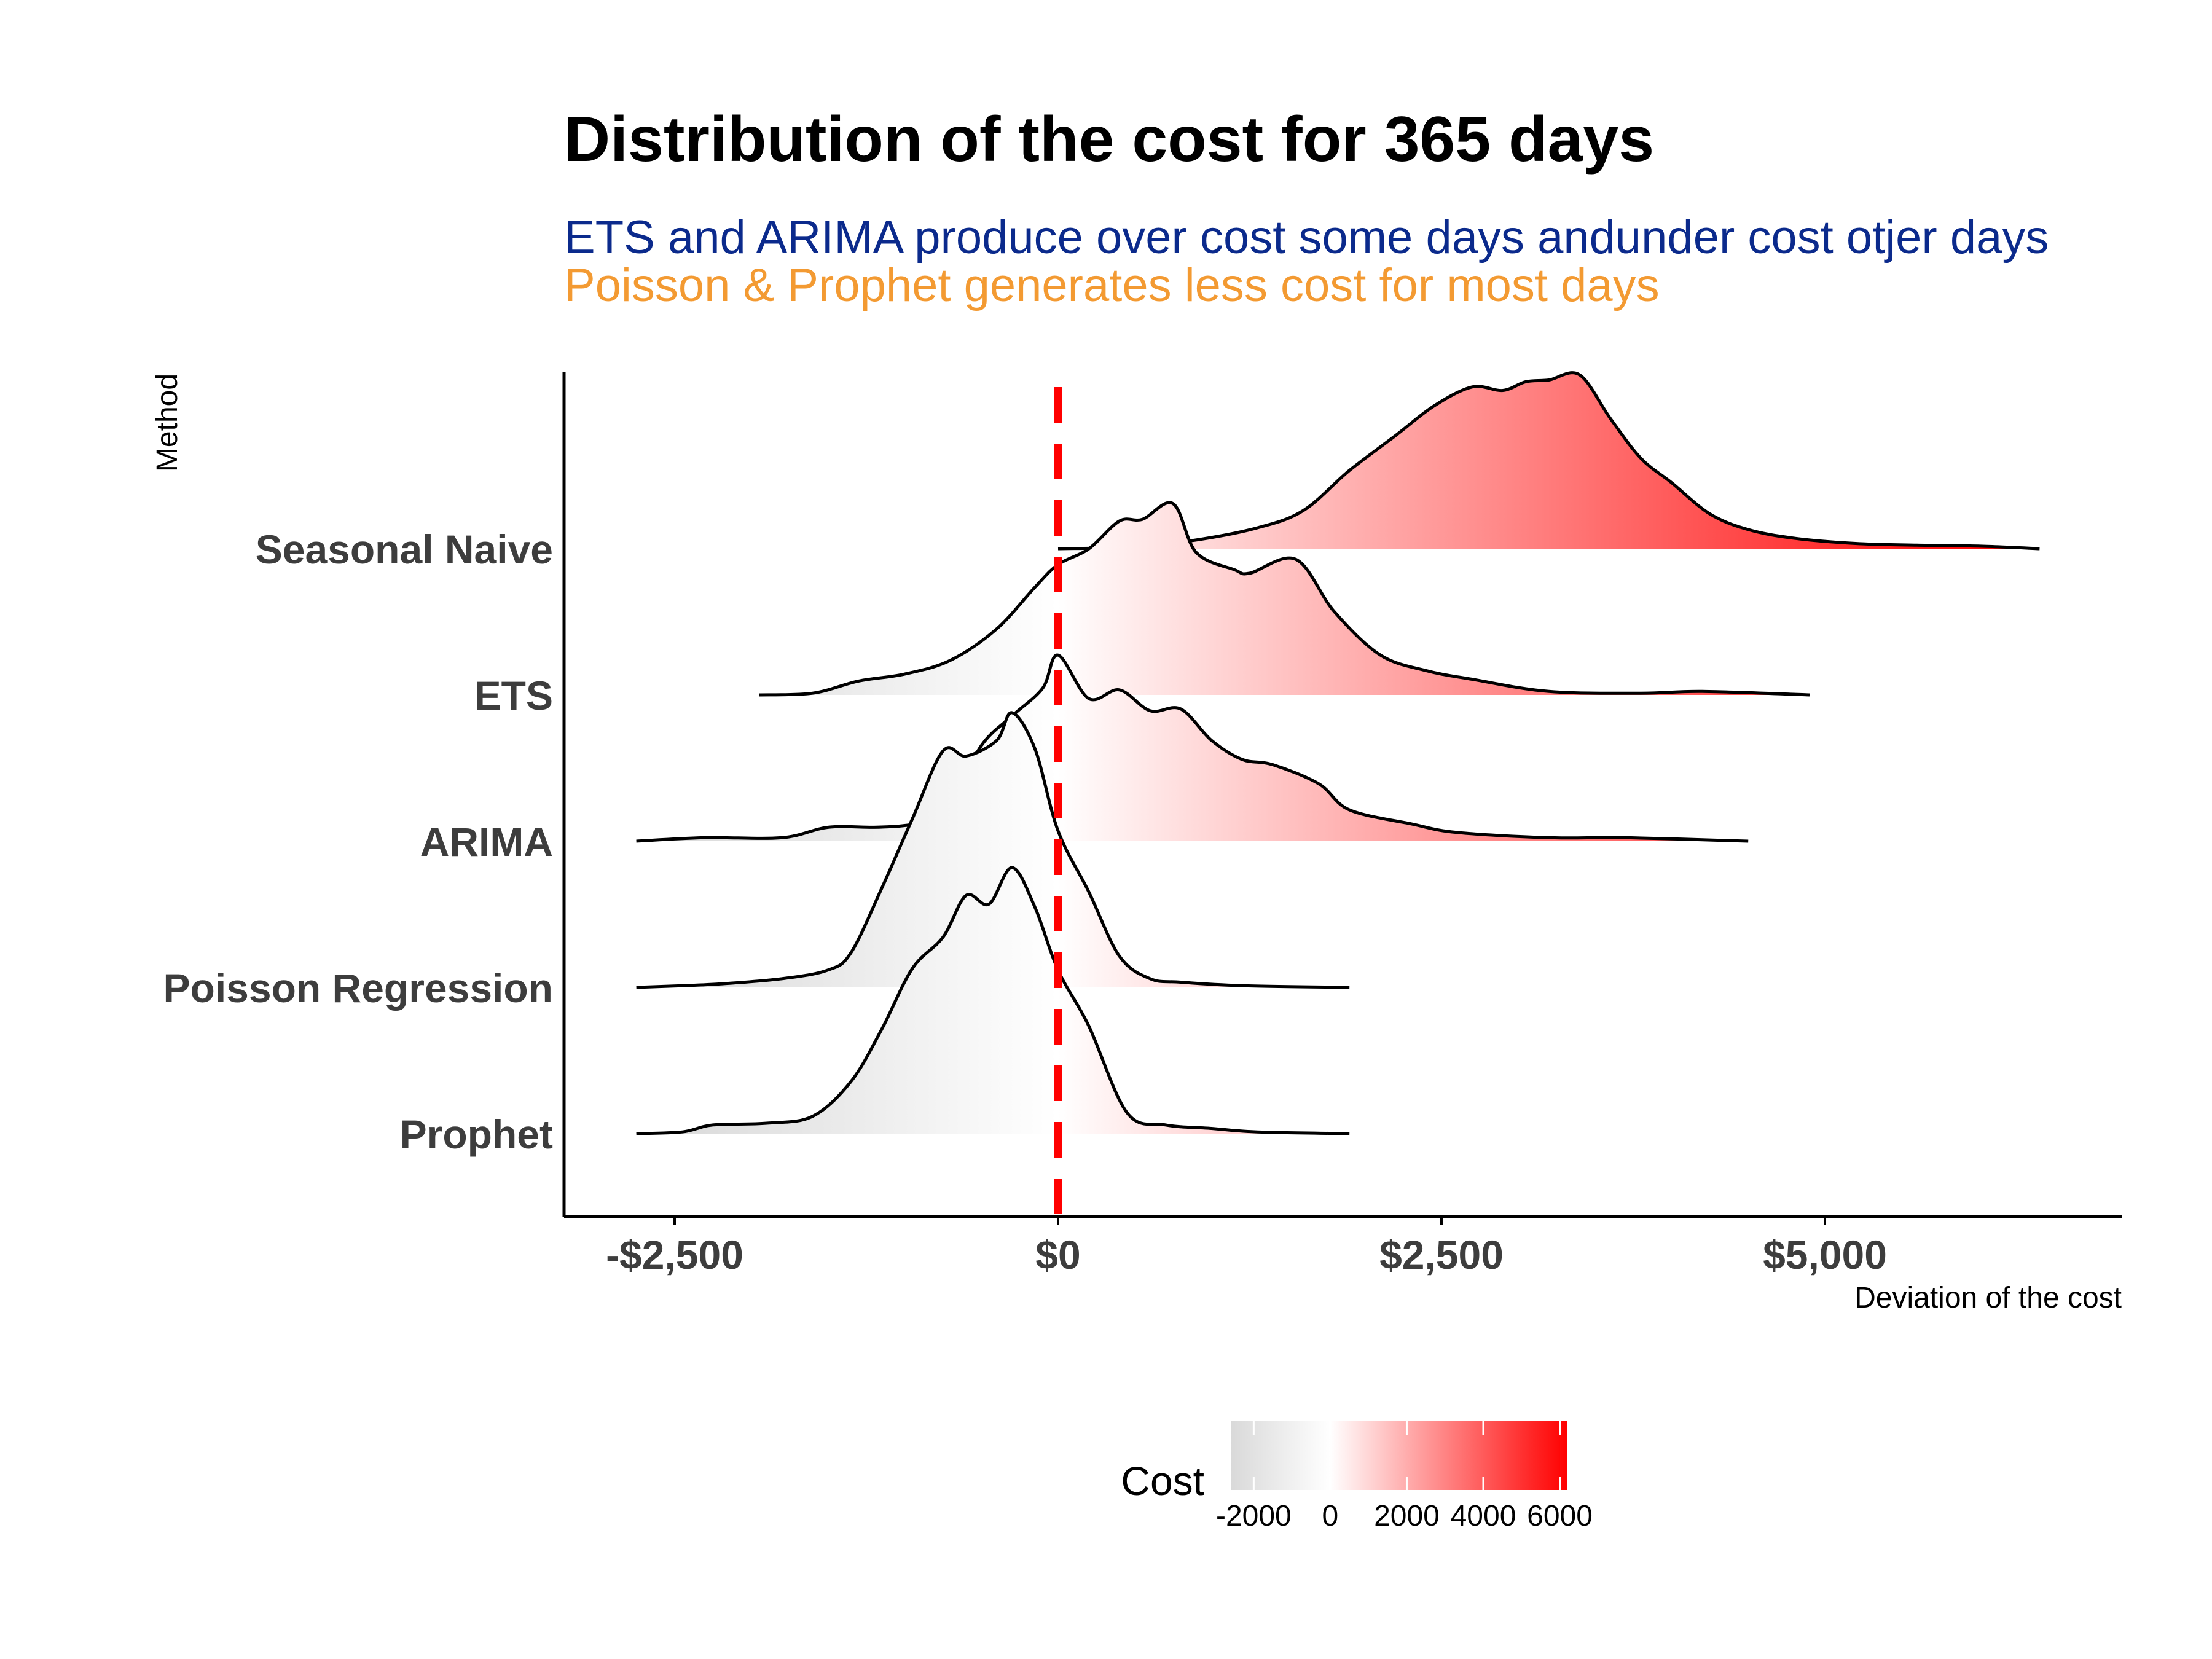  I want to click on x-tick-labels: -$2,500 $0 $2,500 $5,000, so click(1246, 1247).